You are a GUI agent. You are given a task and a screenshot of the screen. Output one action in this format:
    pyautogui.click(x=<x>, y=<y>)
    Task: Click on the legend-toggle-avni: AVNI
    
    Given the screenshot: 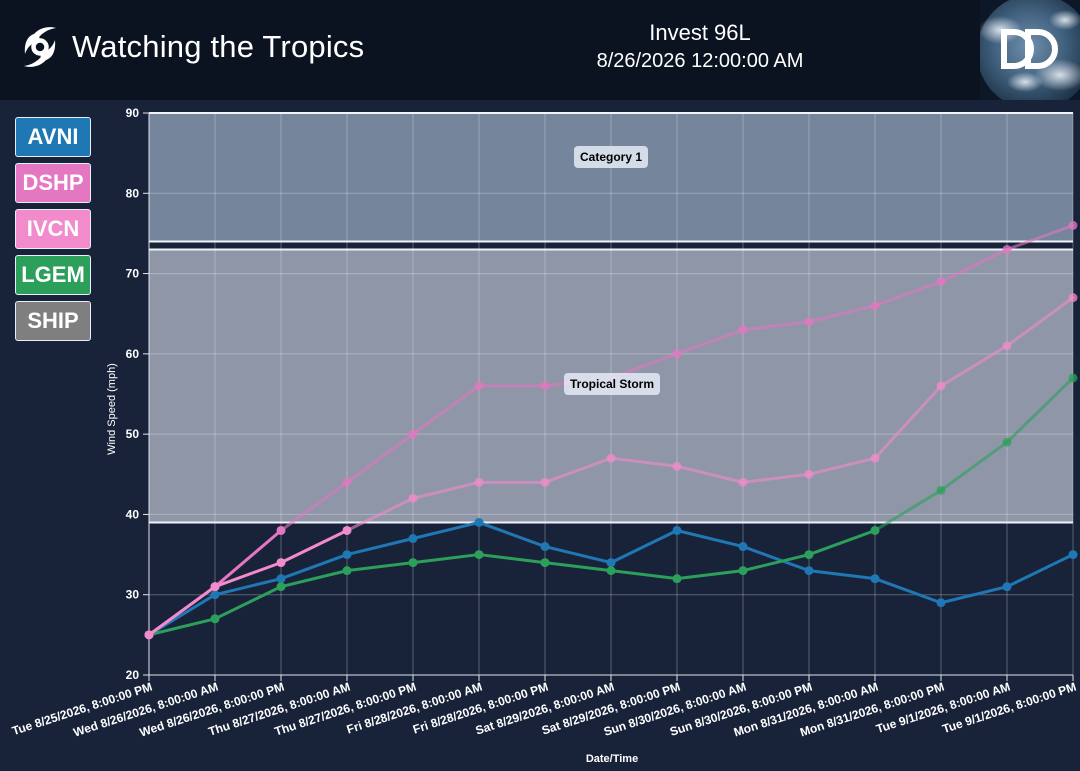 What is the action you would take?
    pyautogui.click(x=53, y=137)
    